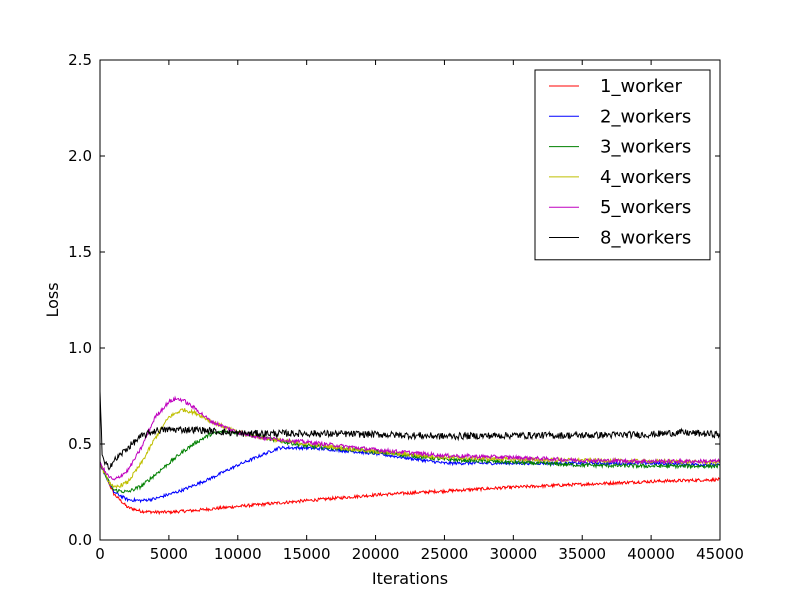 The width and height of the screenshot is (800, 604). Describe the element at coordinates (645, 207) in the screenshot. I see `legend-label: 5_workers` at that location.